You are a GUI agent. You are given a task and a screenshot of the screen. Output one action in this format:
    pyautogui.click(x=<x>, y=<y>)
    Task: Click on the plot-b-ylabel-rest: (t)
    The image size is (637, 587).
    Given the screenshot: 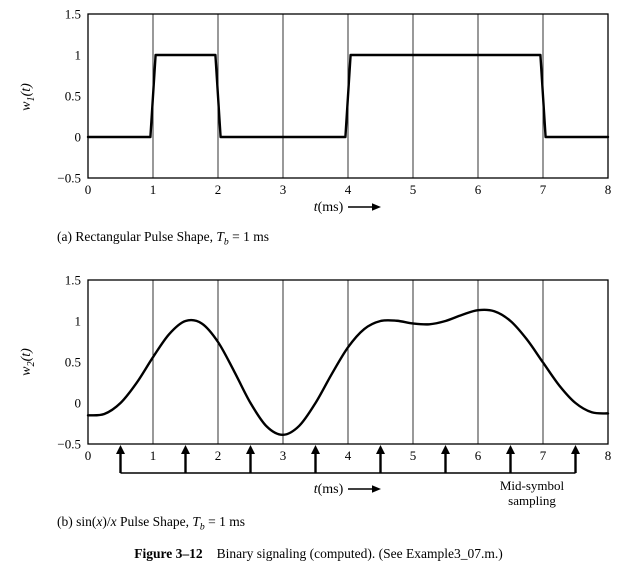 What is the action you would take?
    pyautogui.click(x=26, y=355)
    